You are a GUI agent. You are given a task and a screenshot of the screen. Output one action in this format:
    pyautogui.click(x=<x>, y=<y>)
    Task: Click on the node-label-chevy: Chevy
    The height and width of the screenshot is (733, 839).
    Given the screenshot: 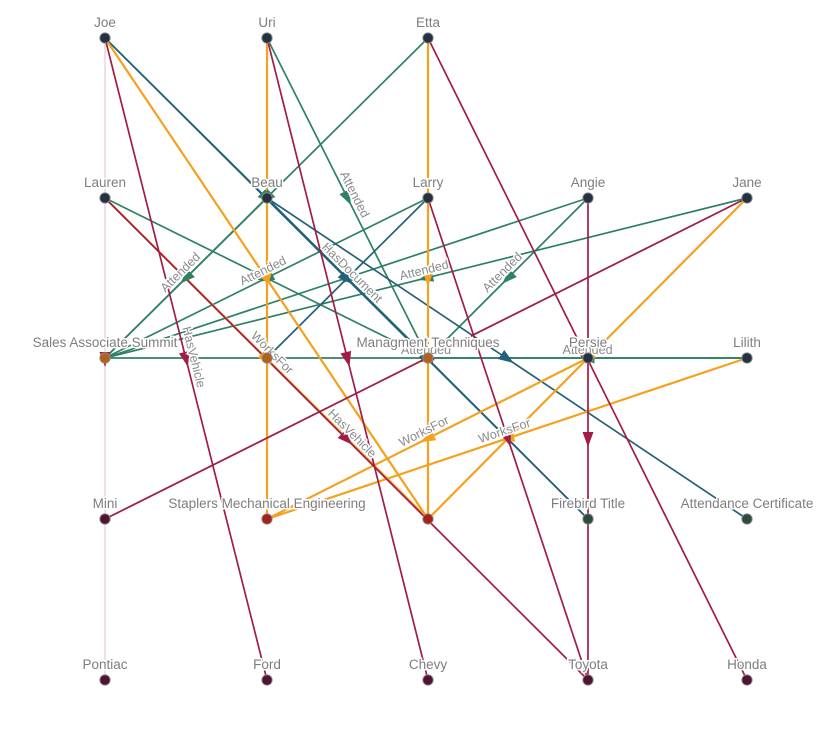 What is the action you would take?
    pyautogui.click(x=428, y=664)
    